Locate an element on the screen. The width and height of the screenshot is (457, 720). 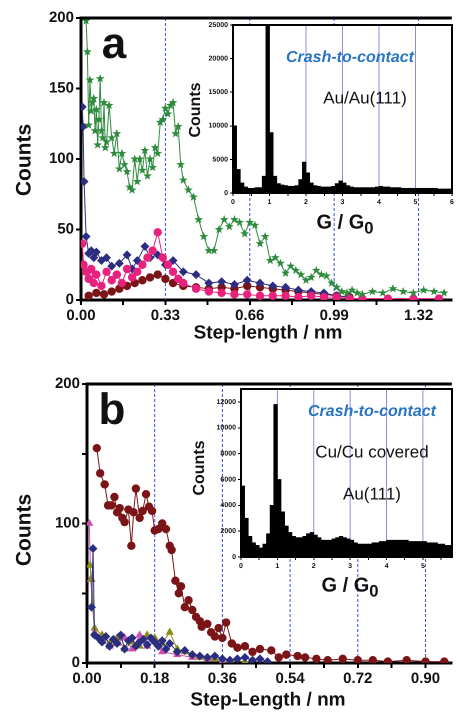
x-tick-label: 0.72 is located at coordinates (357, 679).